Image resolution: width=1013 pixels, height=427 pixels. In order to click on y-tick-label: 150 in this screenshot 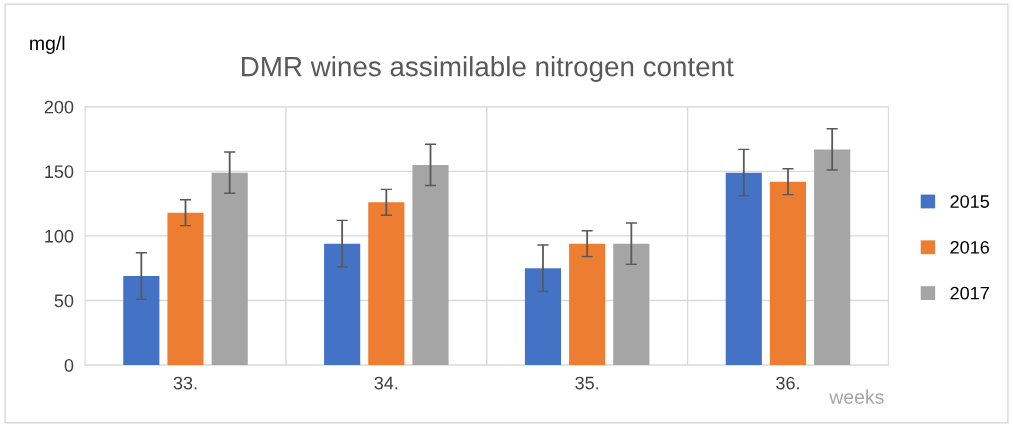, I will do `click(59, 172)`.